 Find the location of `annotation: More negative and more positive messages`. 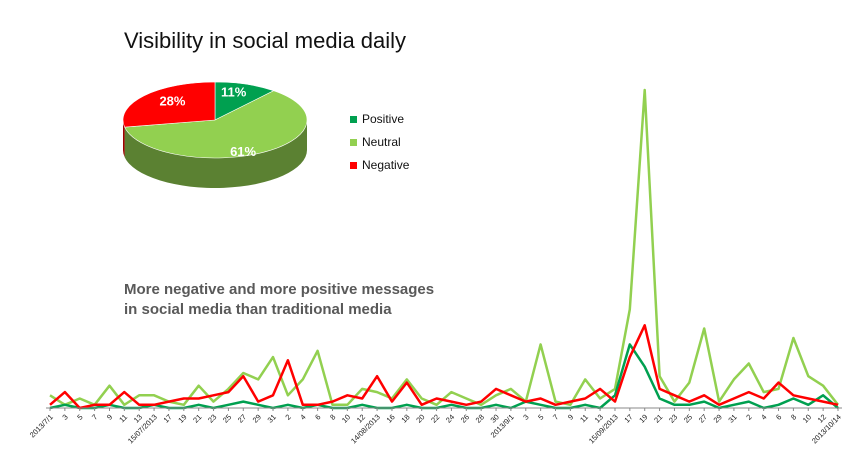

annotation: More negative and more positive messages is located at coordinates (279, 289).